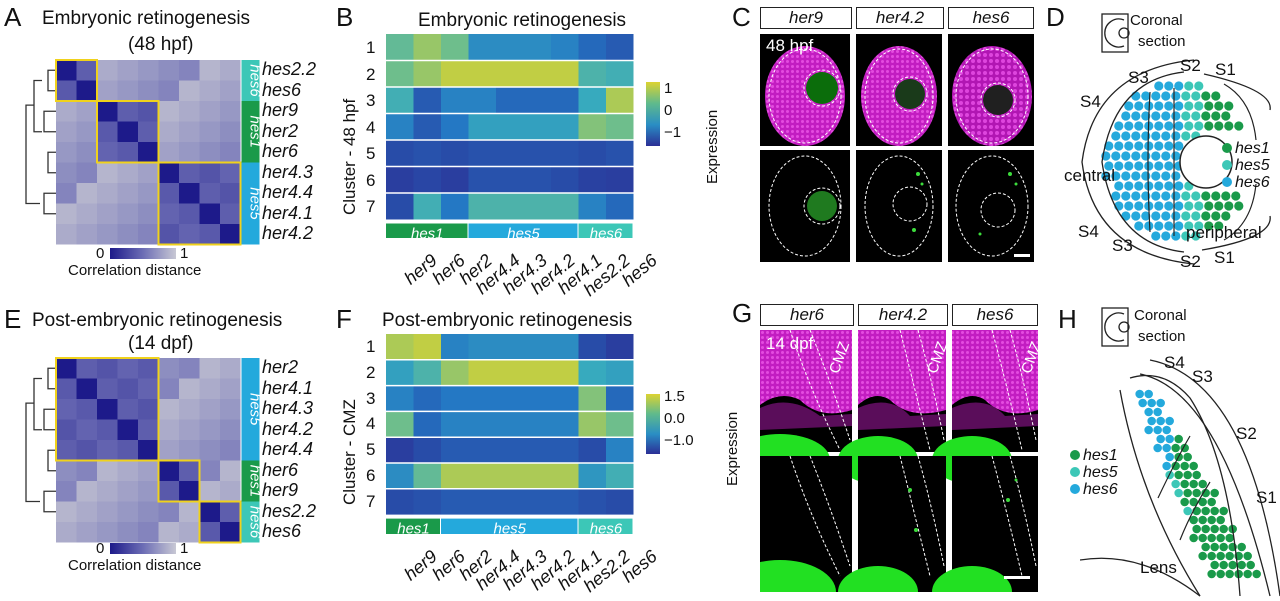  I want to click on panel-label-h: H, so click(1067, 319).